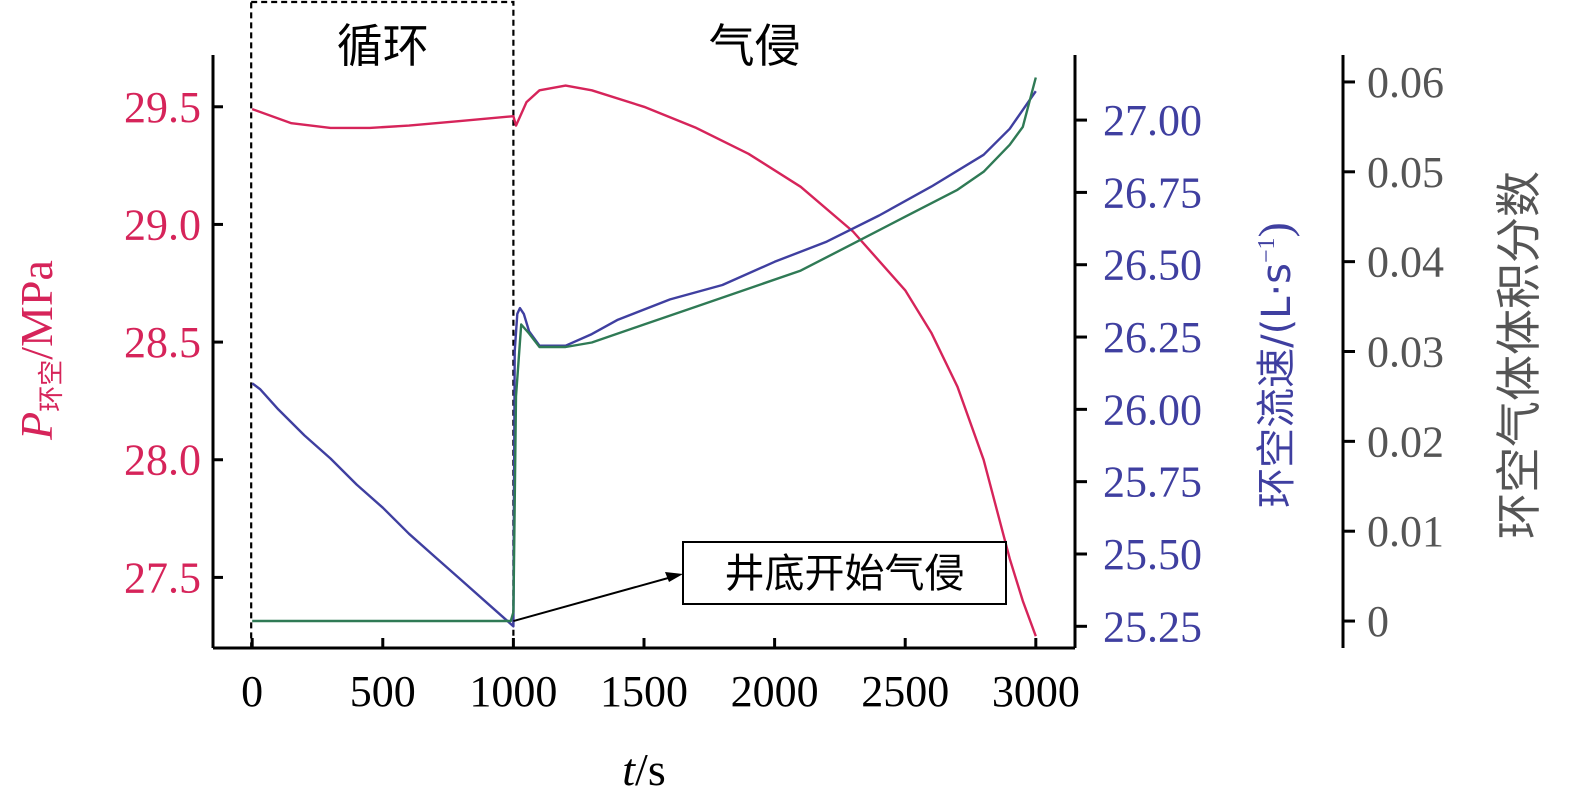  What do you see at coordinates (39, 350) in the screenshot?
I see `y-axis-title-pressure: P环空/MPa` at bounding box center [39, 350].